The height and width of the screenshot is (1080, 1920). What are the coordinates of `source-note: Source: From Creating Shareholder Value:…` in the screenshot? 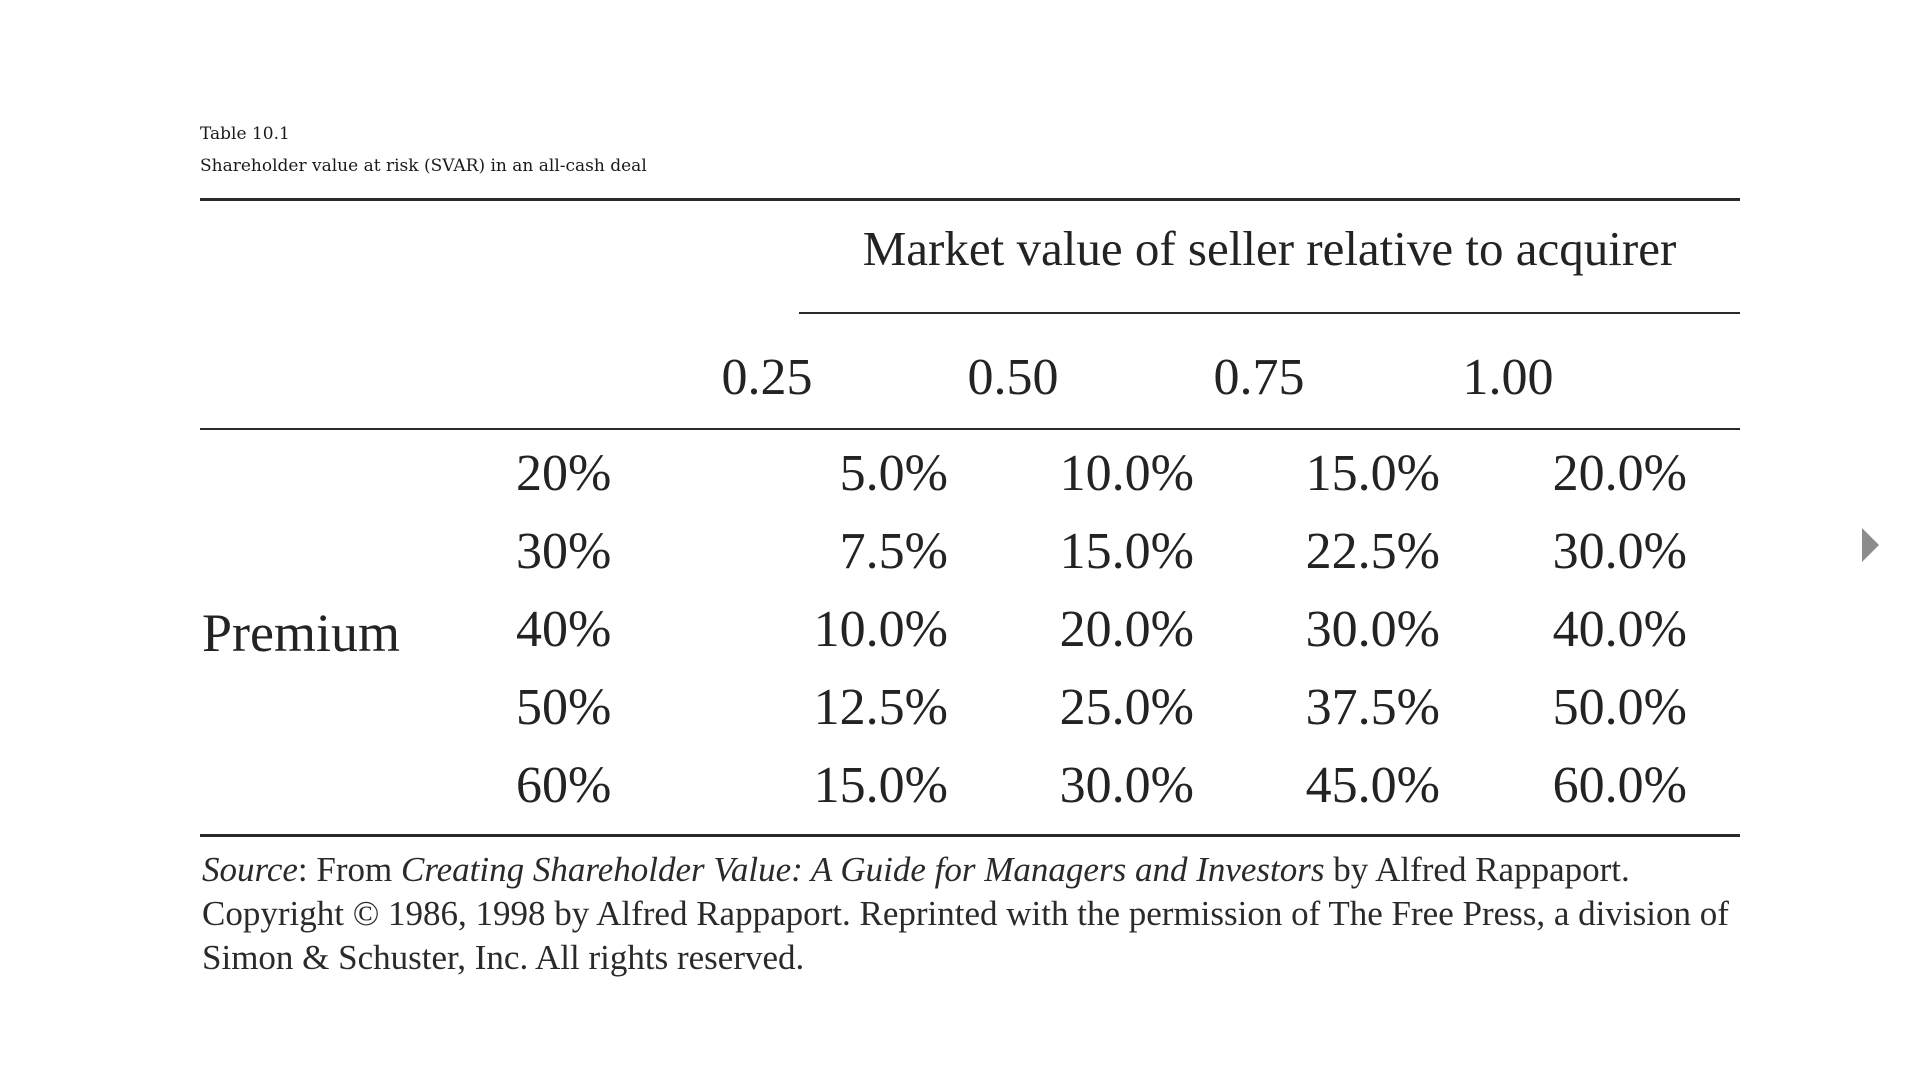 It's located at (972, 914).